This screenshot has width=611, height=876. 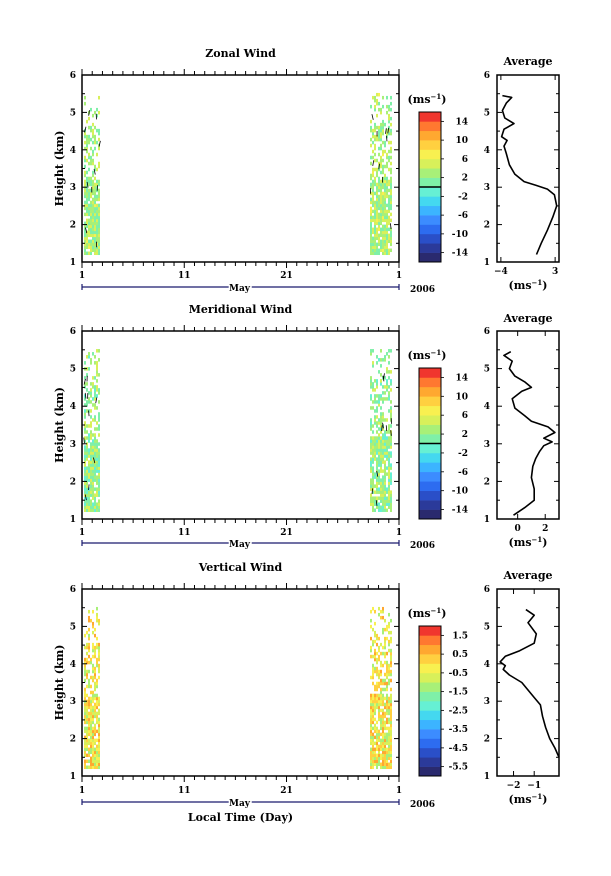 What do you see at coordinates (240, 289) in the screenshot?
I see `month-label: May` at bounding box center [240, 289].